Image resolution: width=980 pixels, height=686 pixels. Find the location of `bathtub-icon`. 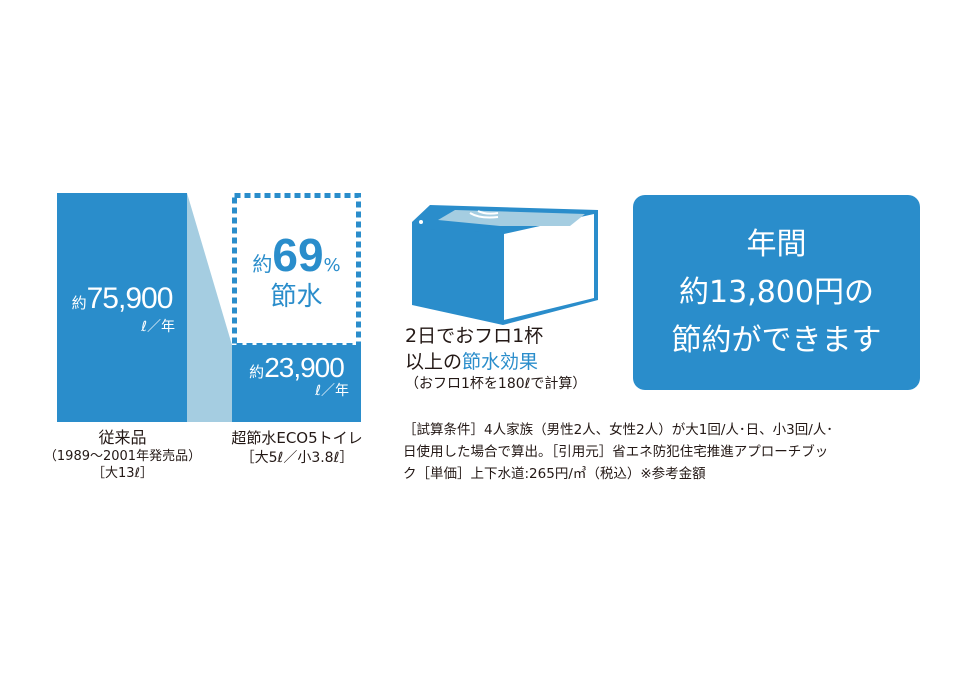

bathtub-icon is located at coordinates (505, 265).